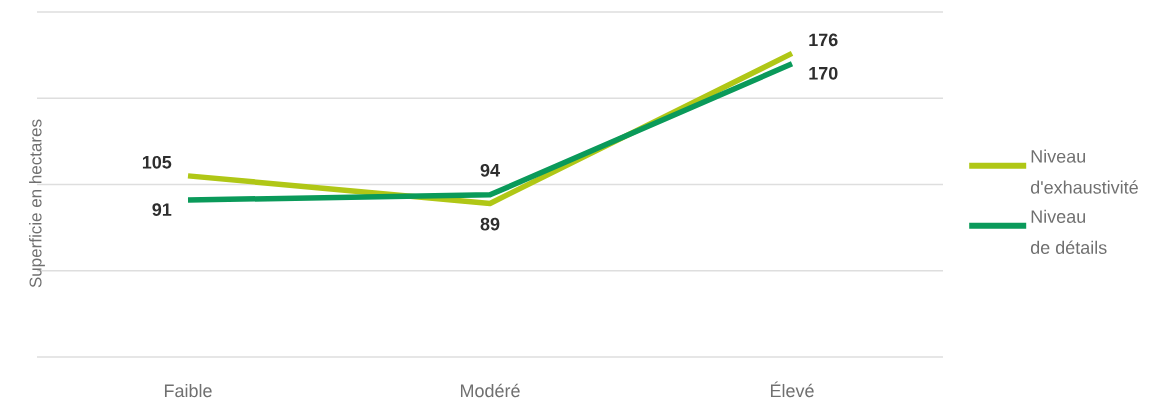 The height and width of the screenshot is (402, 1153). What do you see at coordinates (188, 390) in the screenshot?
I see `x-tick-label: Faible` at bounding box center [188, 390].